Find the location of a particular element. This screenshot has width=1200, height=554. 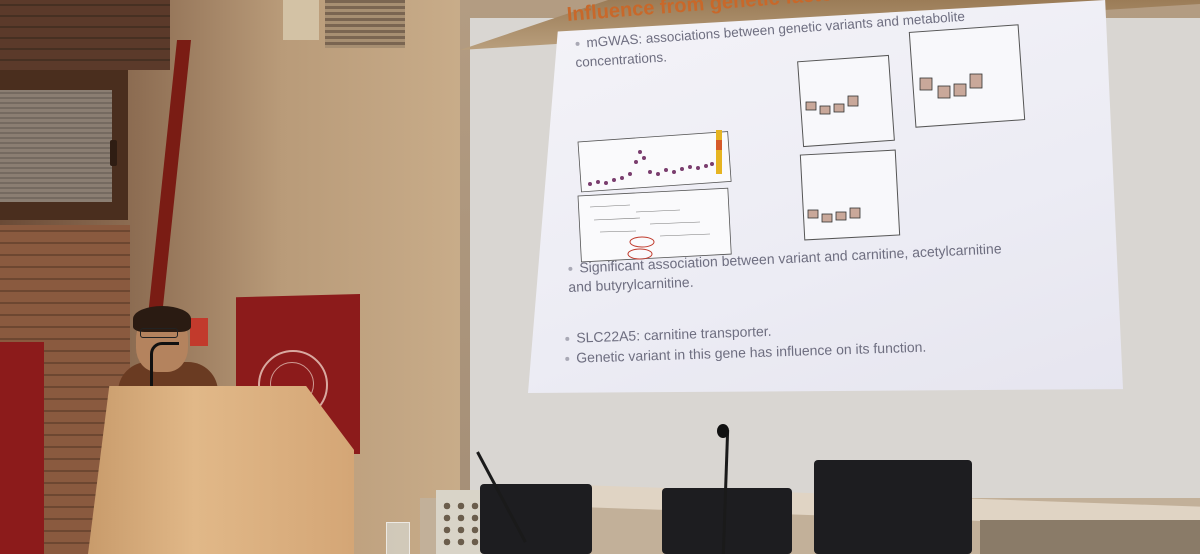

wooden-podium is located at coordinates (221, 470).